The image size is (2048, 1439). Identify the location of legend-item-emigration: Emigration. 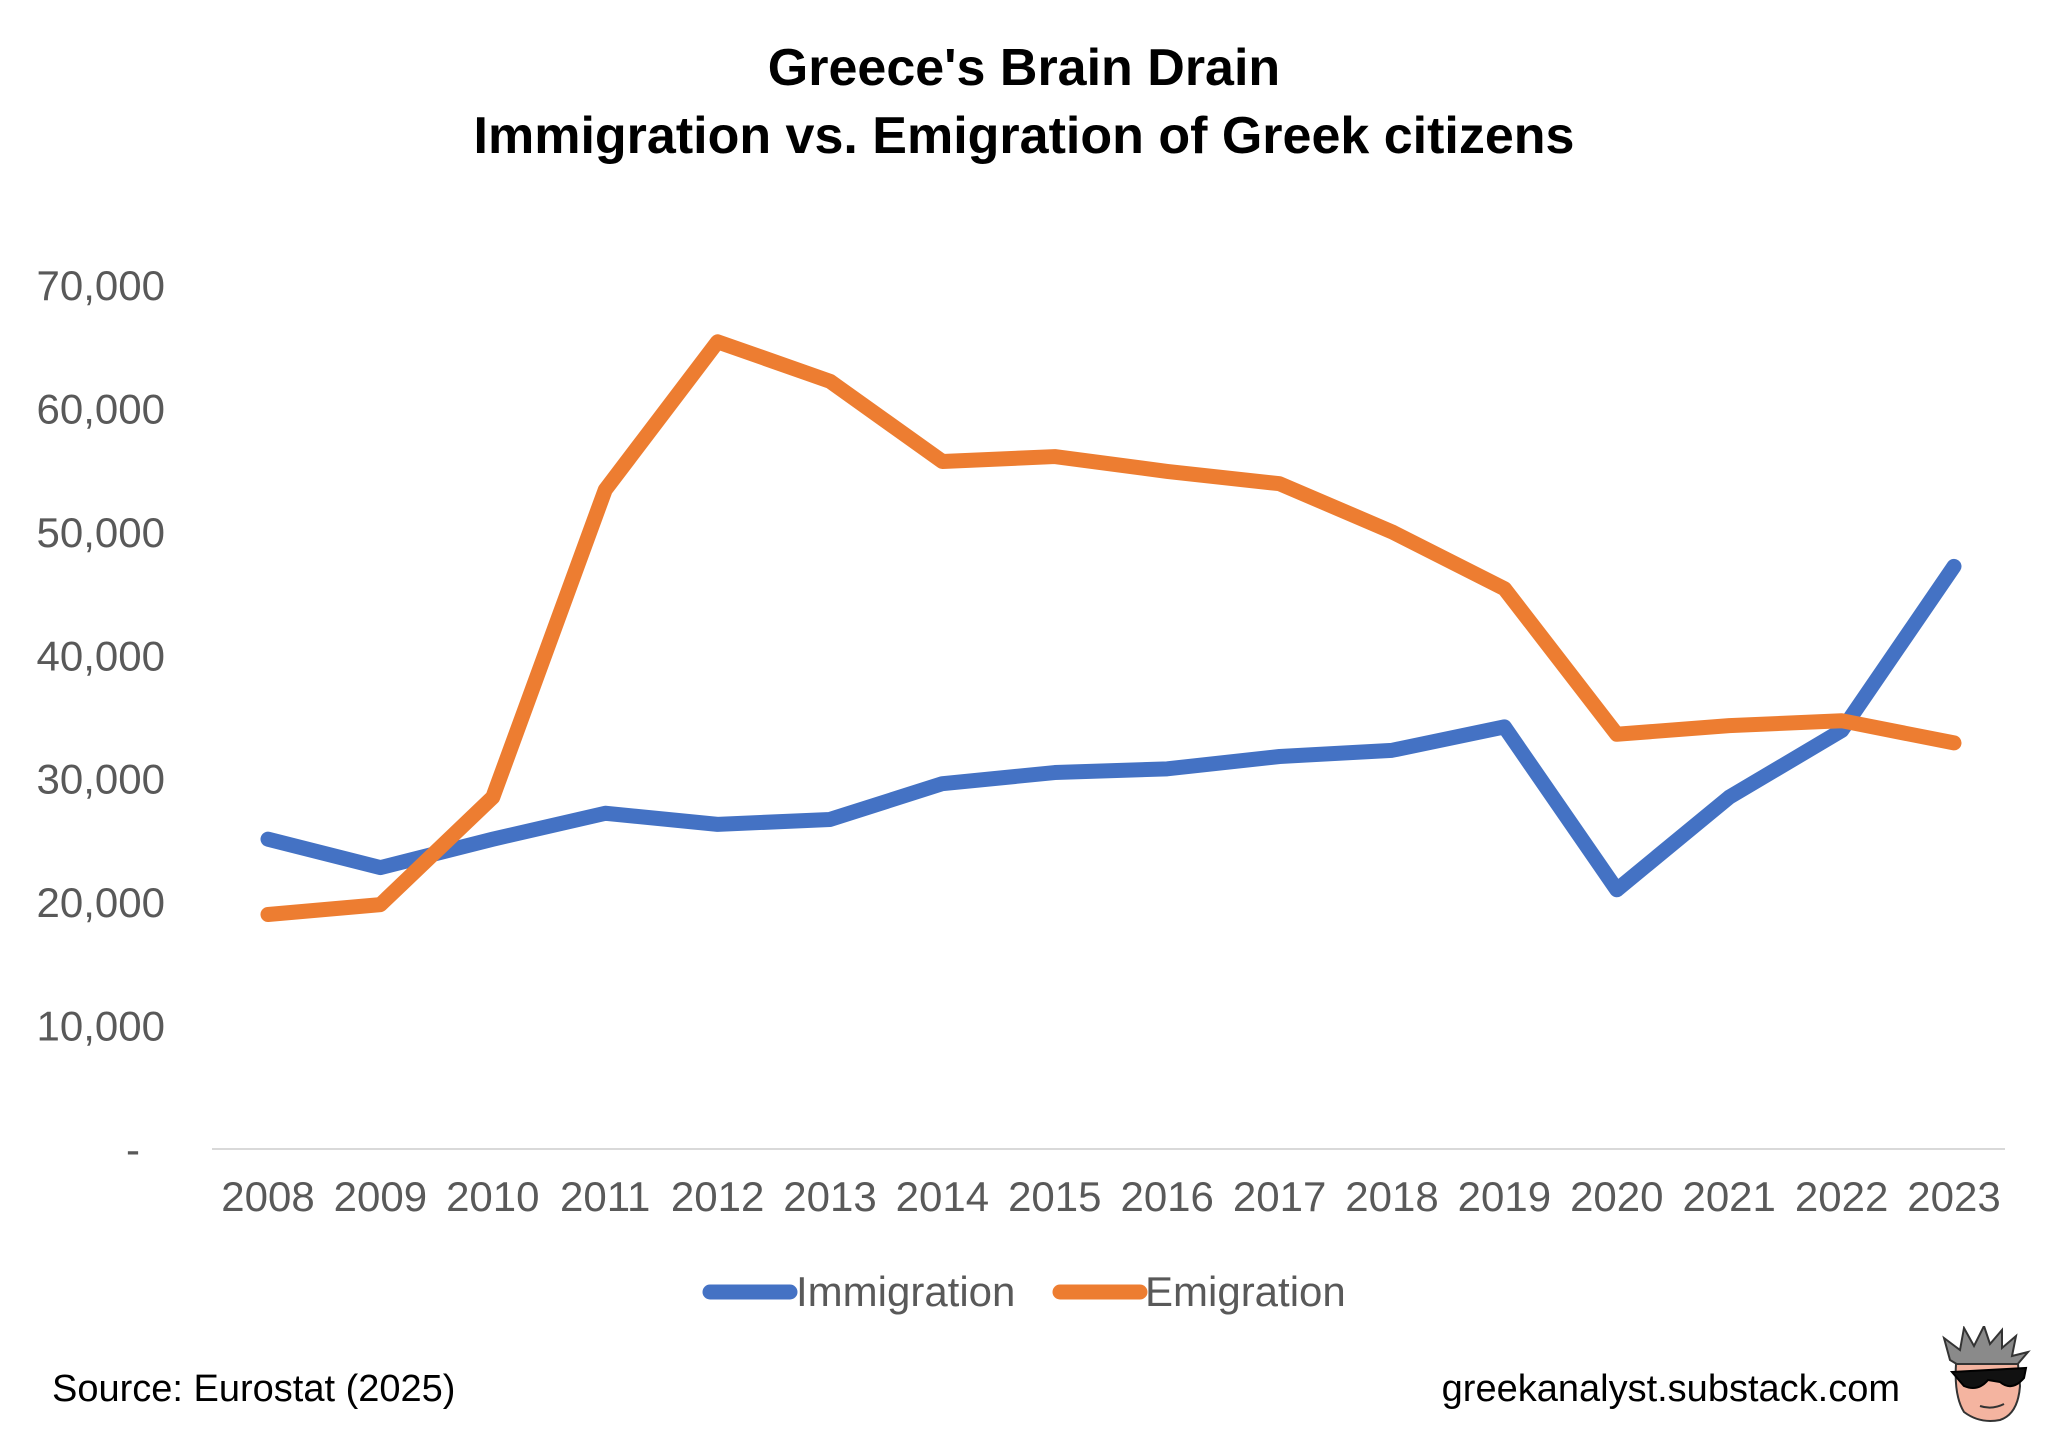
(1199, 1291).